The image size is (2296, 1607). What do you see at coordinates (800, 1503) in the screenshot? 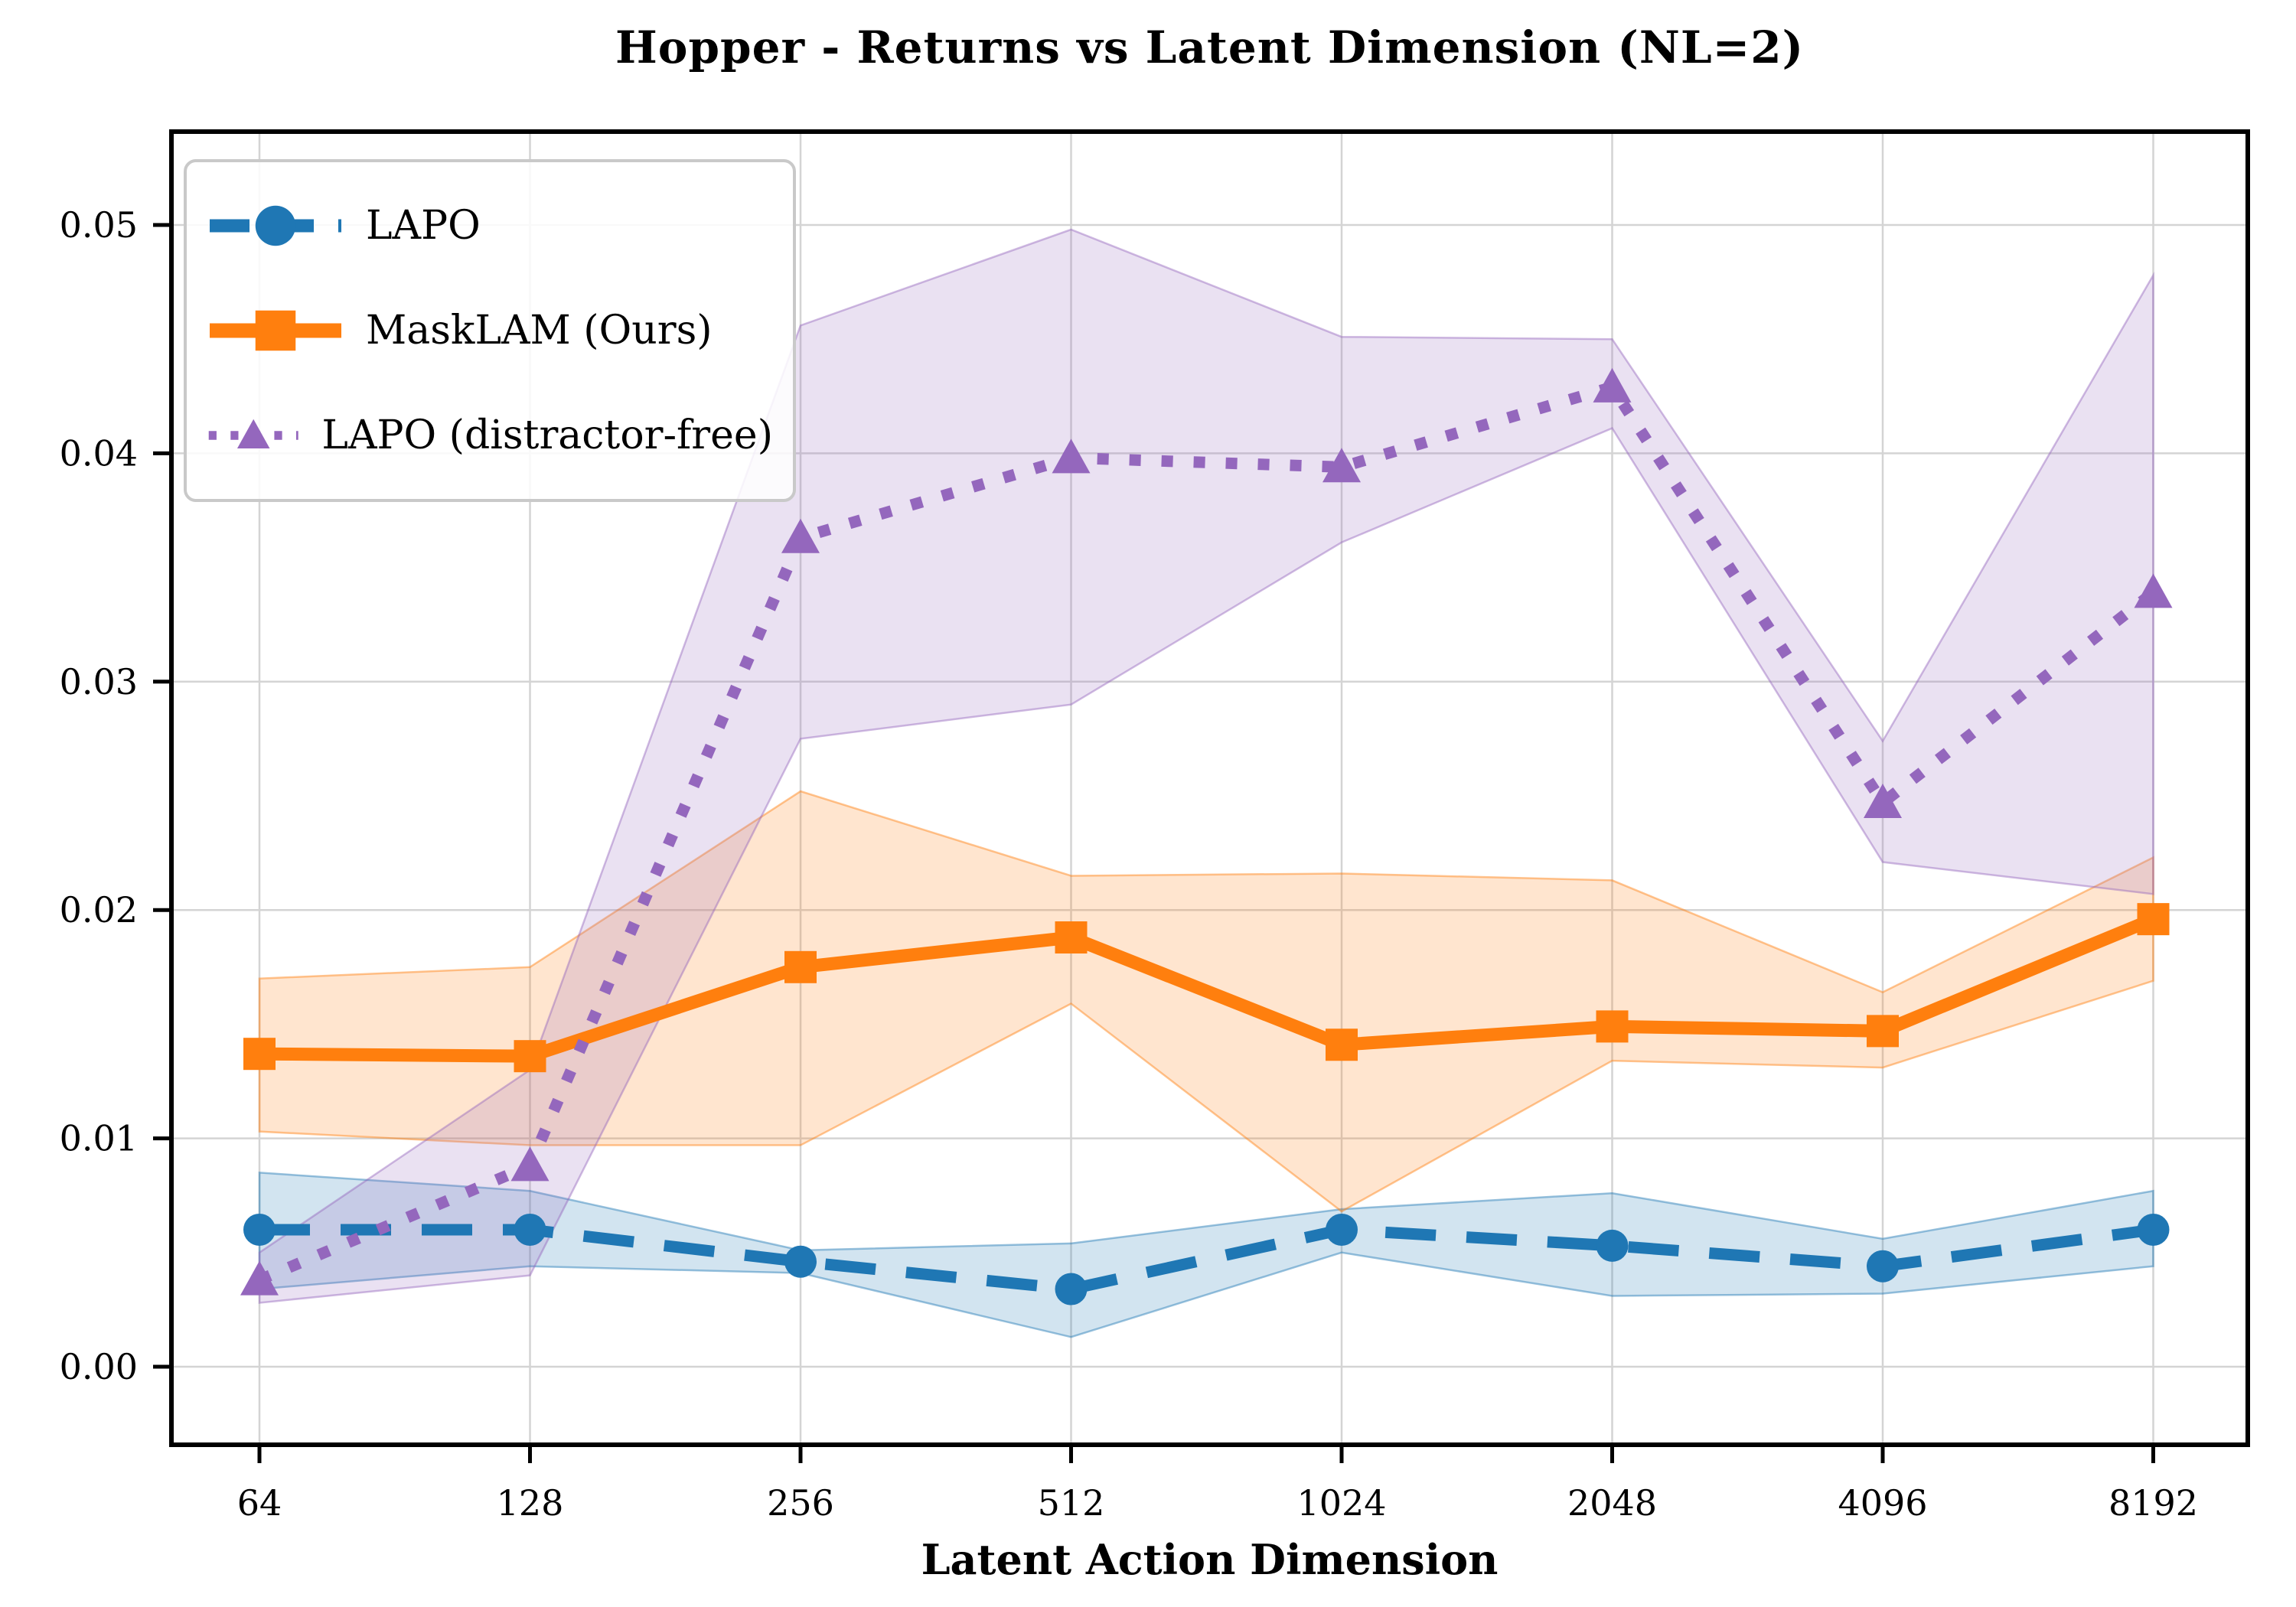
I see `x-axis-tick-label: 256` at bounding box center [800, 1503].